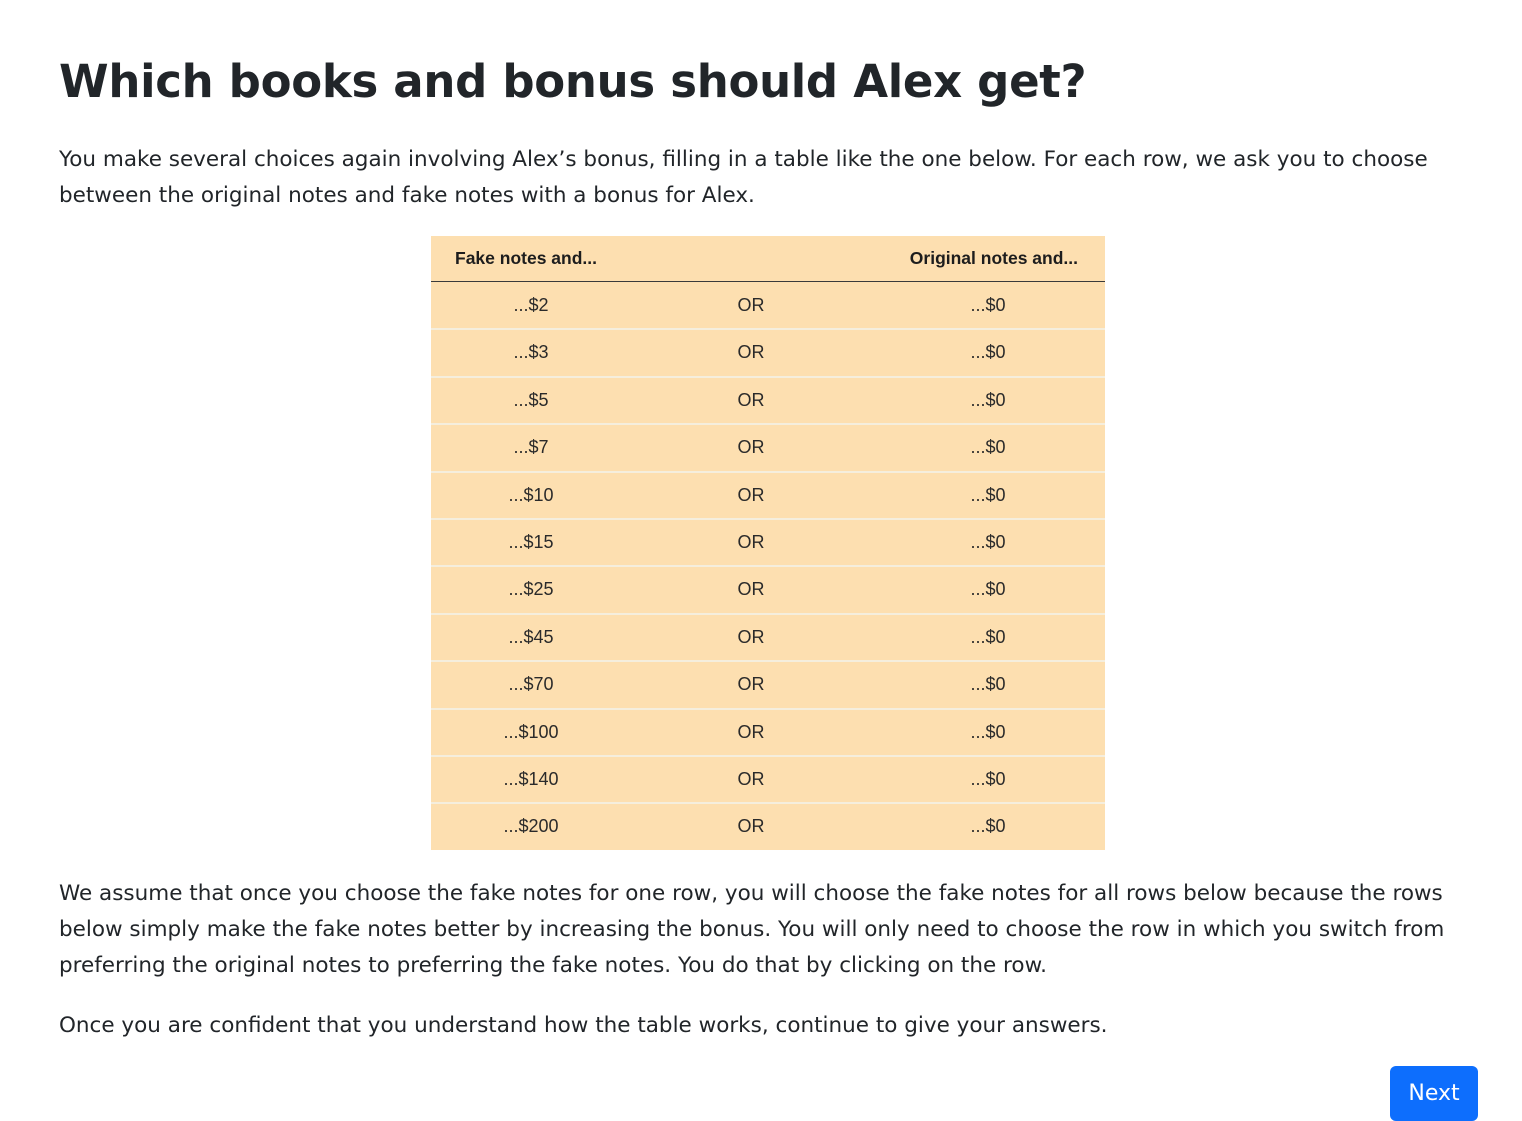 This screenshot has width=1522, height=1121. What do you see at coordinates (531, 494) in the screenshot?
I see `cell-fake-bonus: ...$10` at bounding box center [531, 494].